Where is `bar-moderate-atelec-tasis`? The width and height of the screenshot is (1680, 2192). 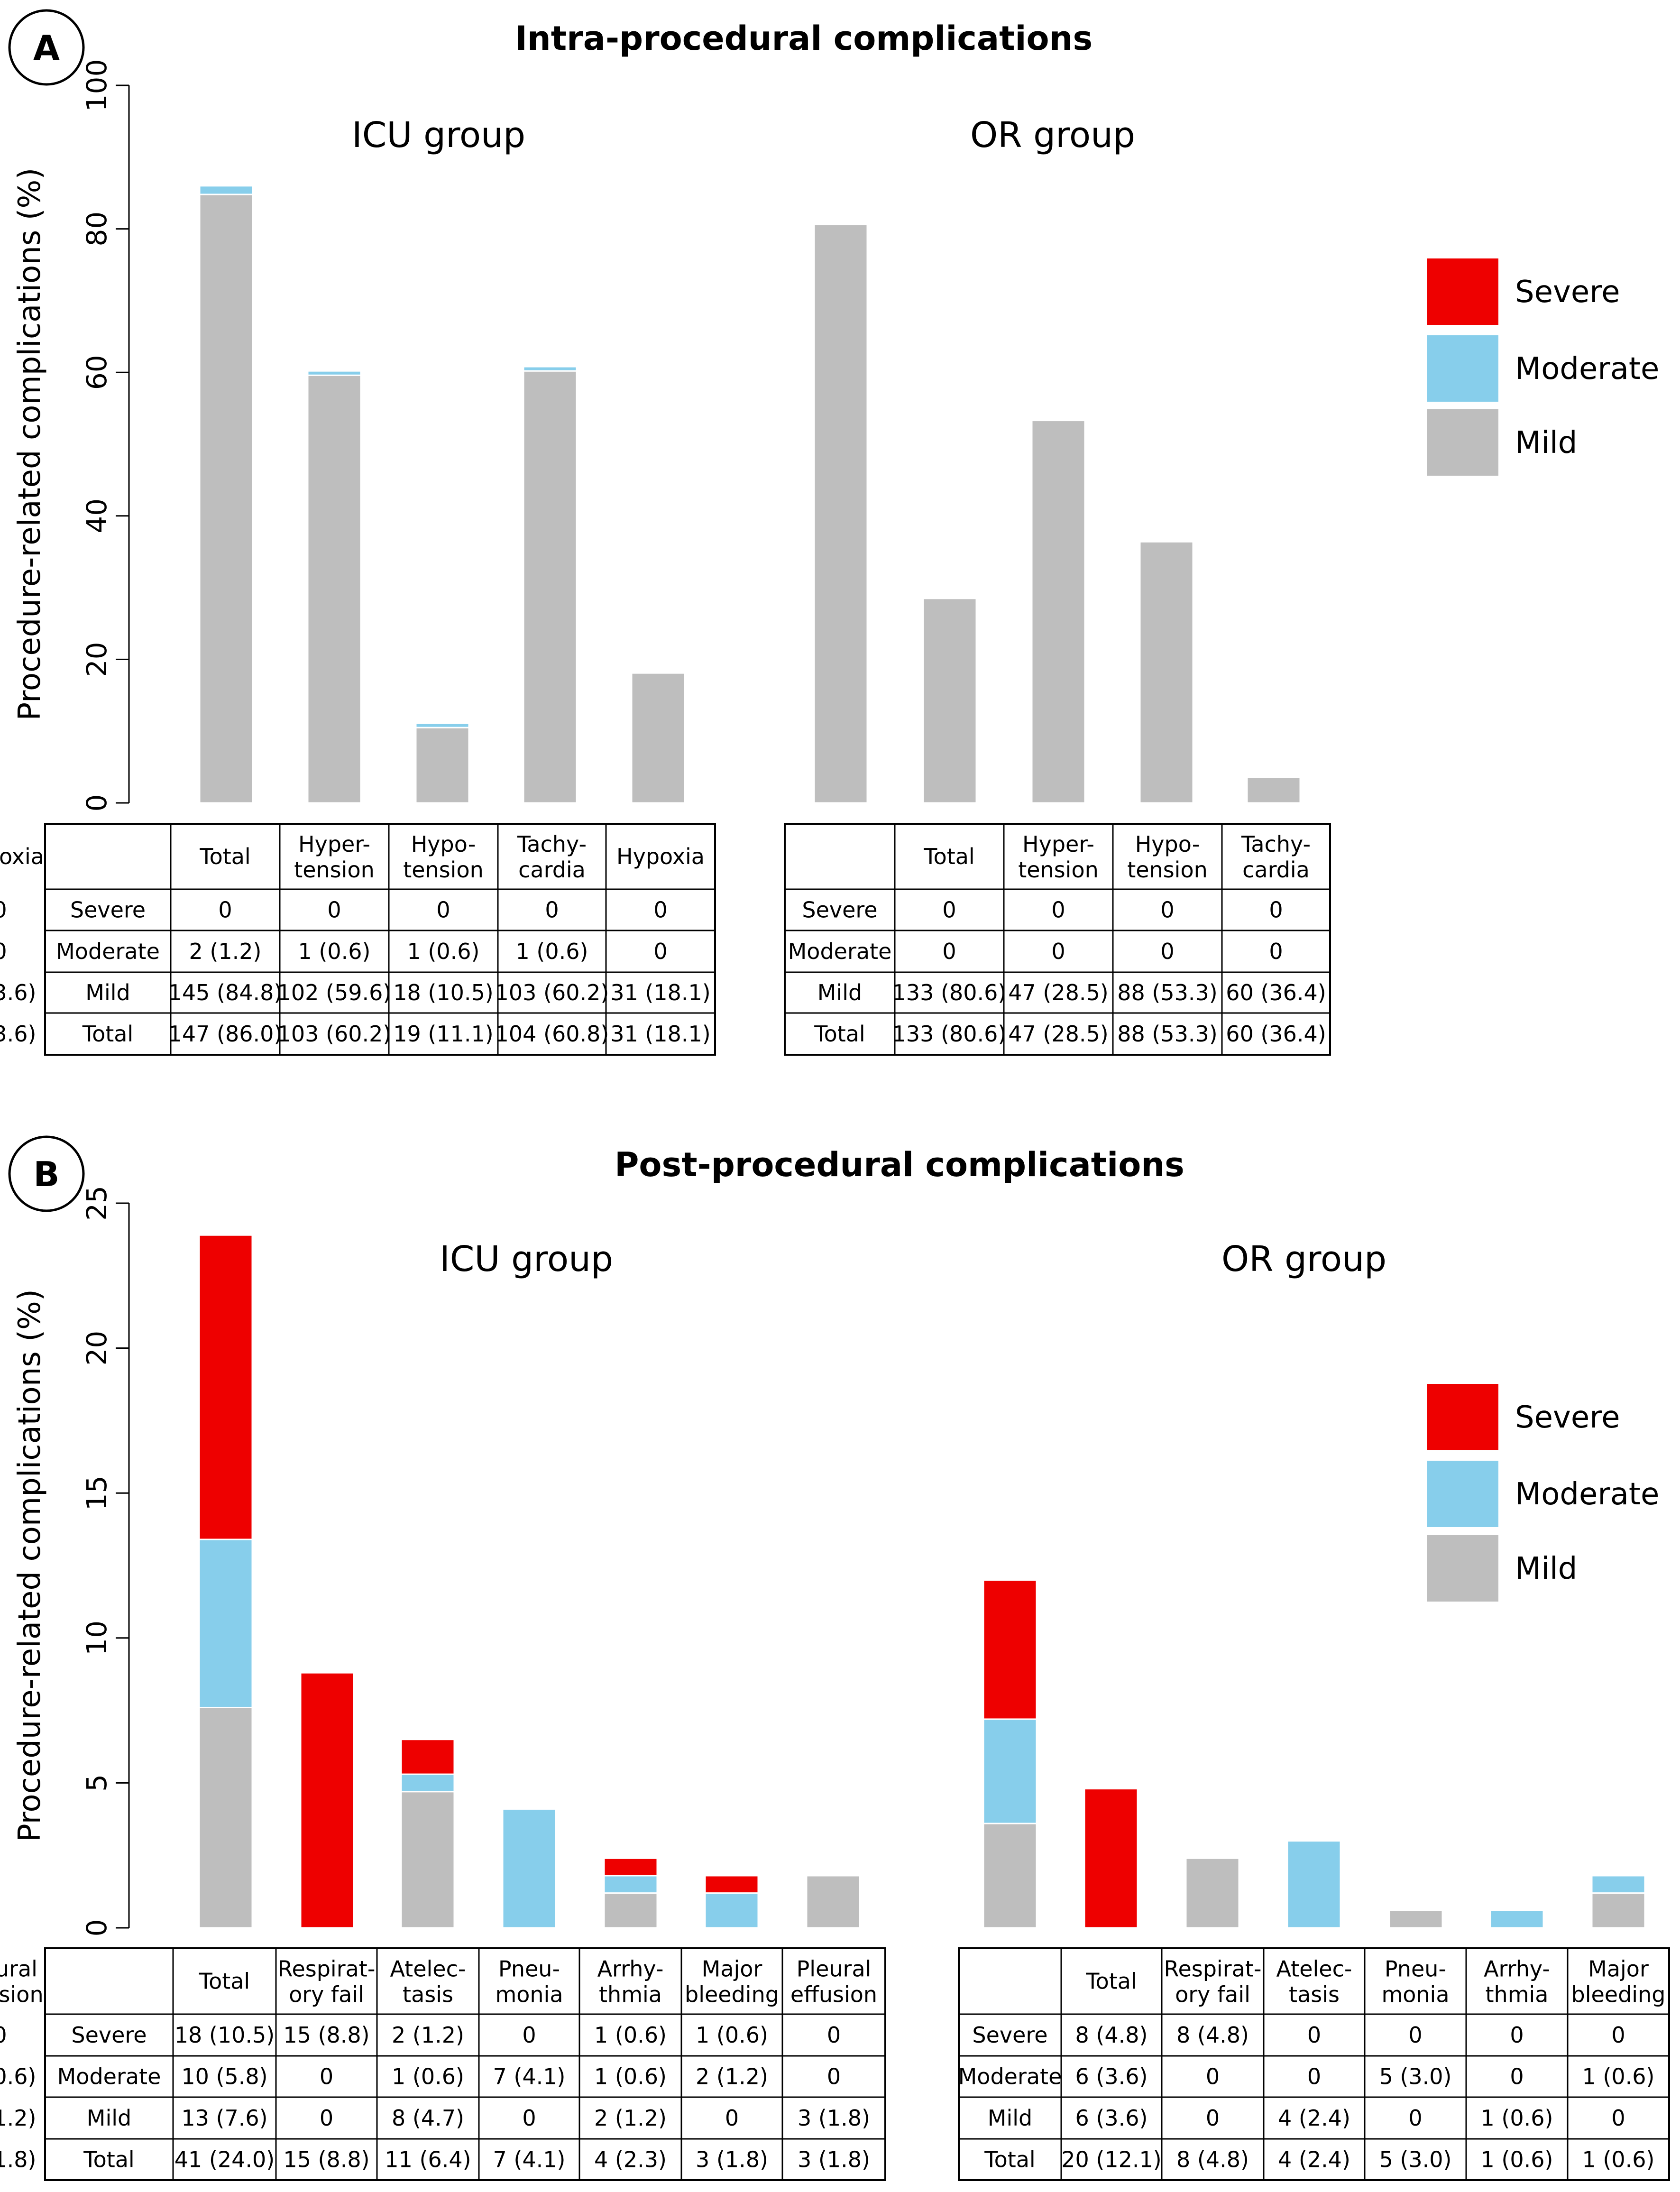
bar-moderate-atelec-tasis is located at coordinates (427, 1783).